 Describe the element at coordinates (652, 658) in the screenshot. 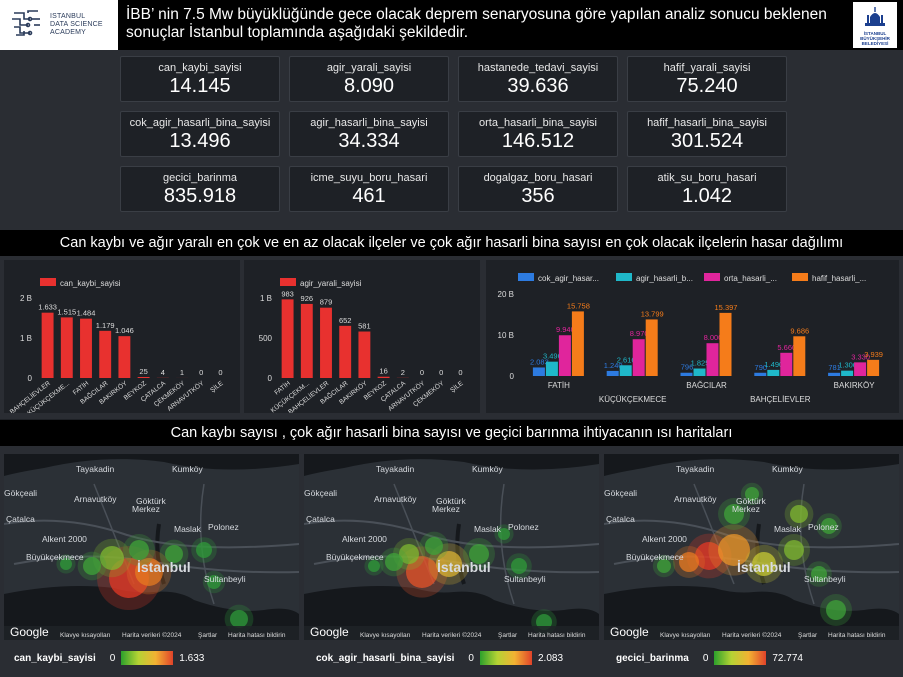

I see `legend-metric: gecici_barinma` at that location.